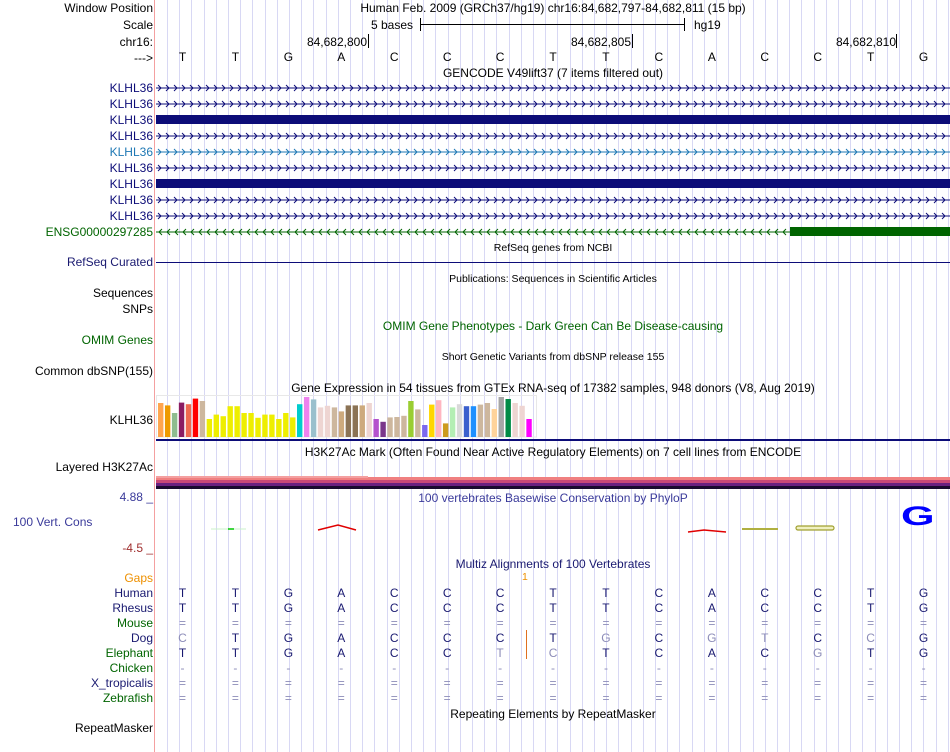 This screenshot has width=950, height=752. What do you see at coordinates (113, 728) in the screenshot?
I see `repeatmasker-label: RepeatMasker` at bounding box center [113, 728].